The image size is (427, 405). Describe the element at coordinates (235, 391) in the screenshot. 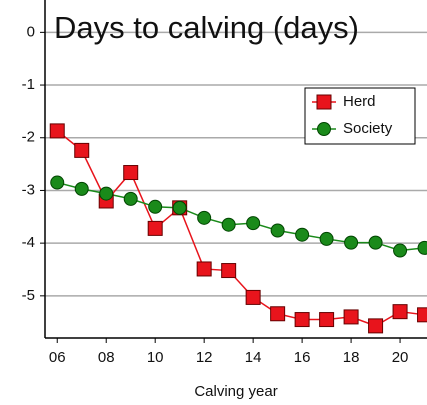

I see `x-axis-label: Calving year` at that location.